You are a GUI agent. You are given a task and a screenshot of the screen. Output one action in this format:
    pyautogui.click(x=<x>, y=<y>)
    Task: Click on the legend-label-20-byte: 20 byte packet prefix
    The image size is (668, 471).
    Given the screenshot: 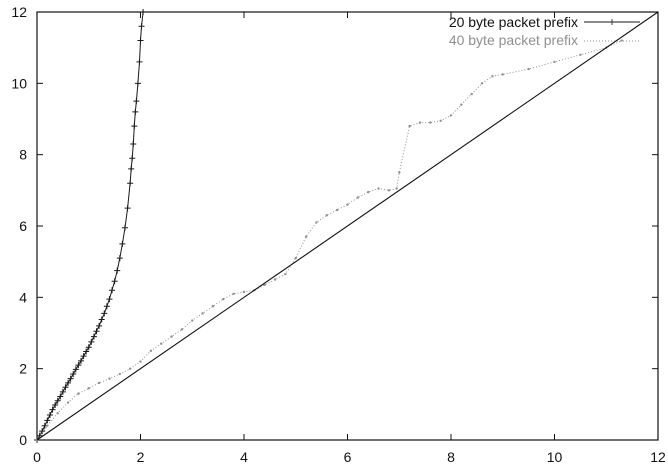 What is the action you would take?
    pyautogui.click(x=513, y=22)
    